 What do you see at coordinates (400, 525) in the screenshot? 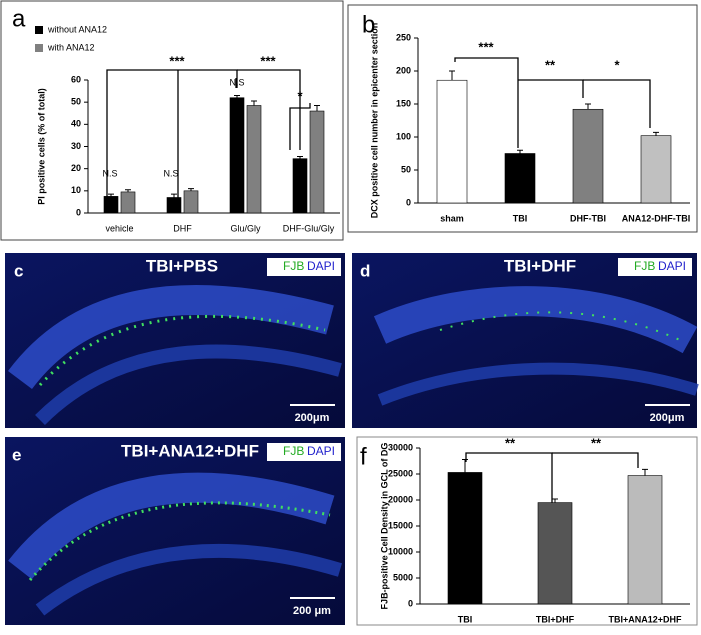
I see `y-tick-label: 15000` at bounding box center [400, 525].